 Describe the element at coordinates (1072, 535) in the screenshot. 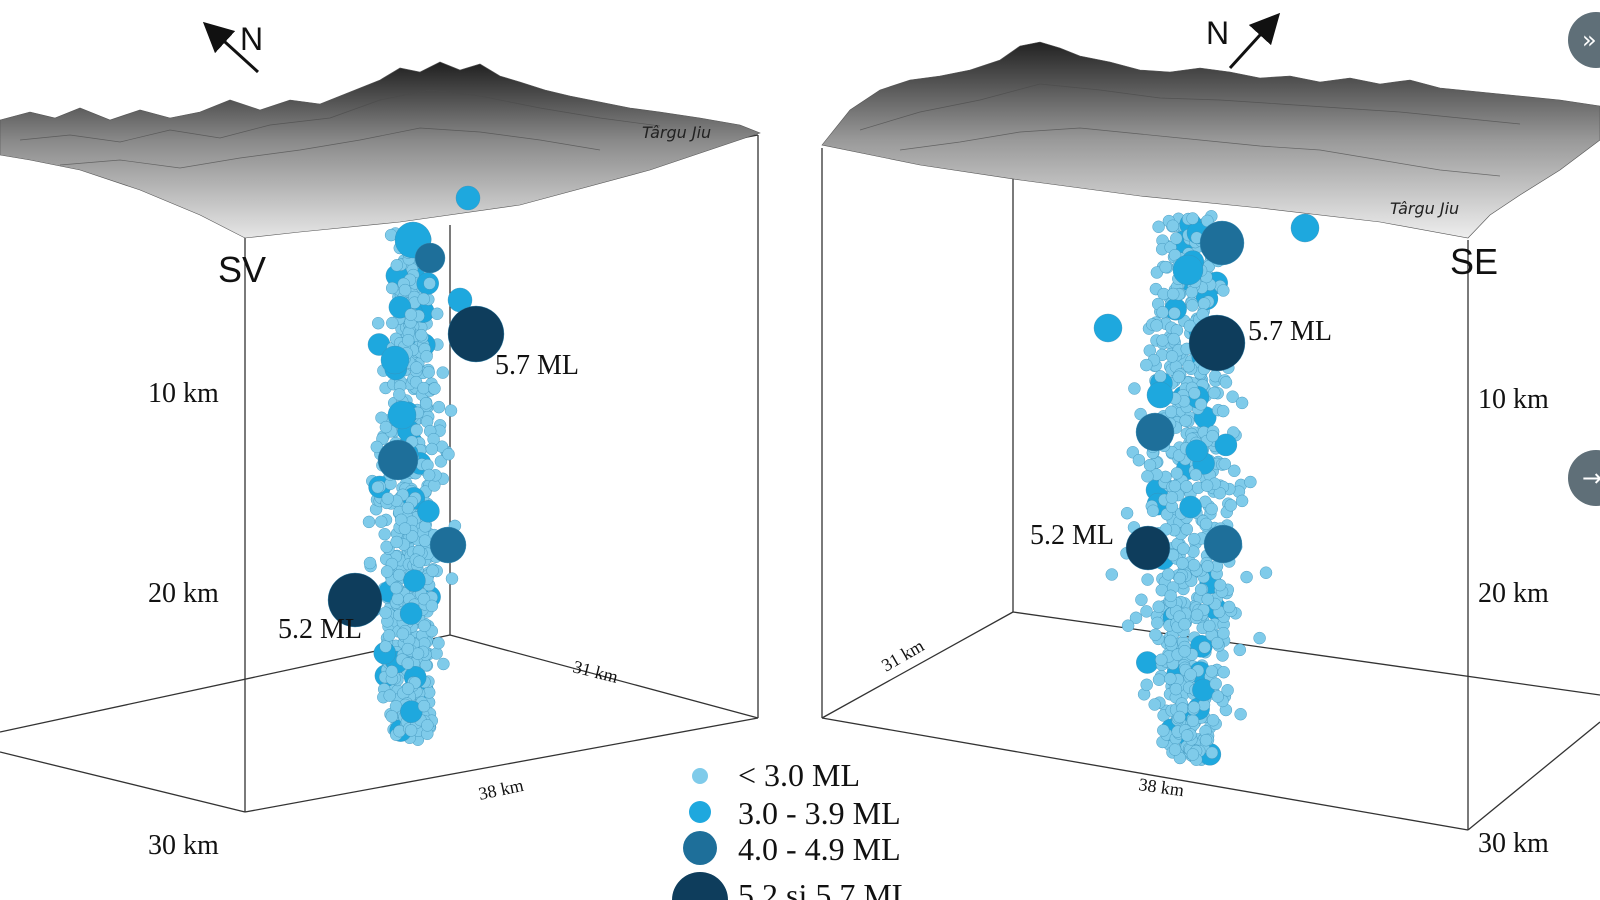

I see `right-event-label-52: 5.2 ML` at that location.